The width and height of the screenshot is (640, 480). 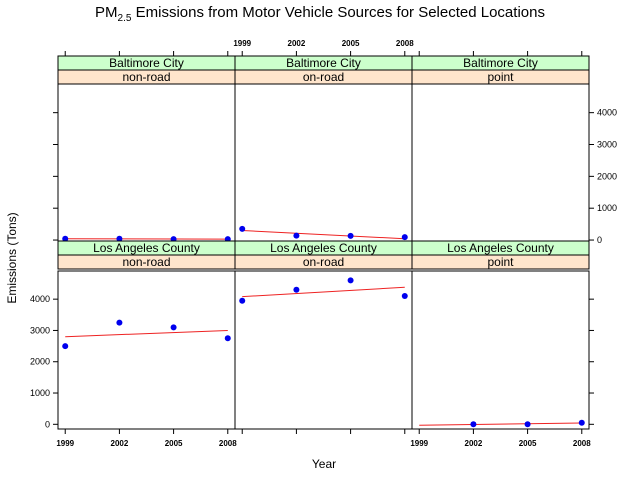 What do you see at coordinates (12, 257) in the screenshot?
I see `y-axis-title: Emissions (Tons)` at bounding box center [12, 257].